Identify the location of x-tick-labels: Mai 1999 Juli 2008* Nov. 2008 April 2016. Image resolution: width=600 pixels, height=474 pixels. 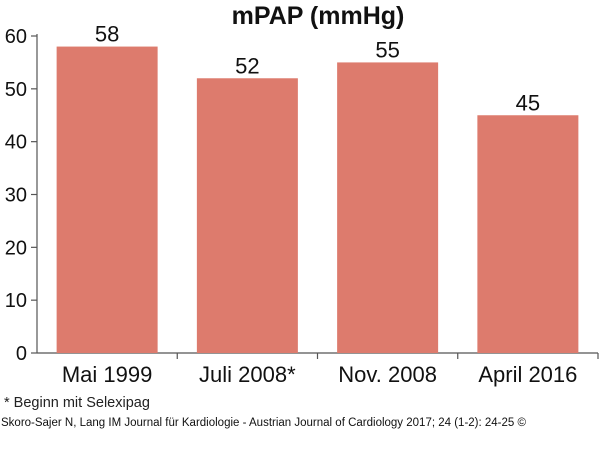
(320, 374).